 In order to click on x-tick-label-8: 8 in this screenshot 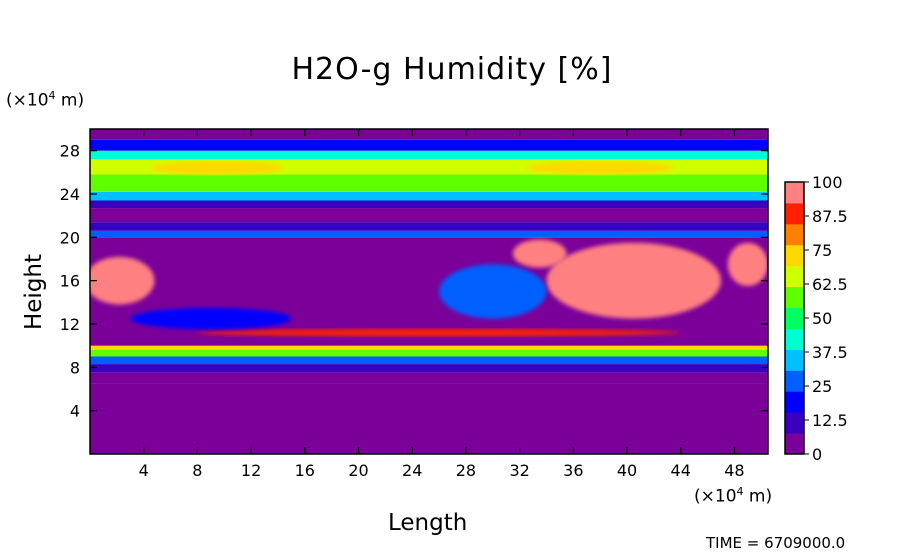, I will do `click(197, 470)`.